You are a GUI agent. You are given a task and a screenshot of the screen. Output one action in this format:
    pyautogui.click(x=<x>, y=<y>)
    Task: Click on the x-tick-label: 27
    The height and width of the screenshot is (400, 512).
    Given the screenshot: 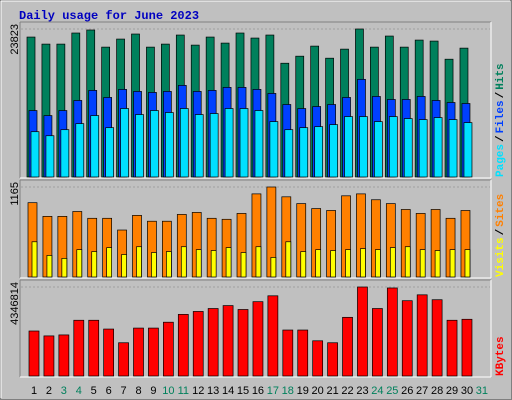 What is the action you would take?
    pyautogui.click(x=422, y=391)
    